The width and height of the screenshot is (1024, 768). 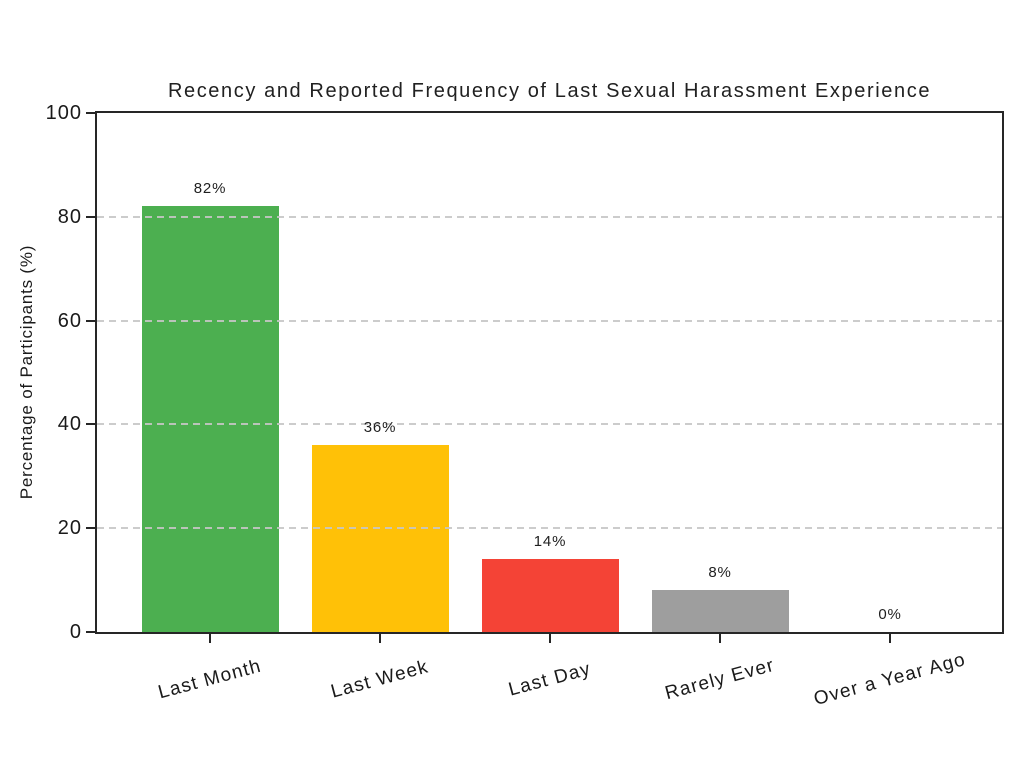 I want to click on x-tick-label-last-day: Last Day, so click(x=550, y=679).